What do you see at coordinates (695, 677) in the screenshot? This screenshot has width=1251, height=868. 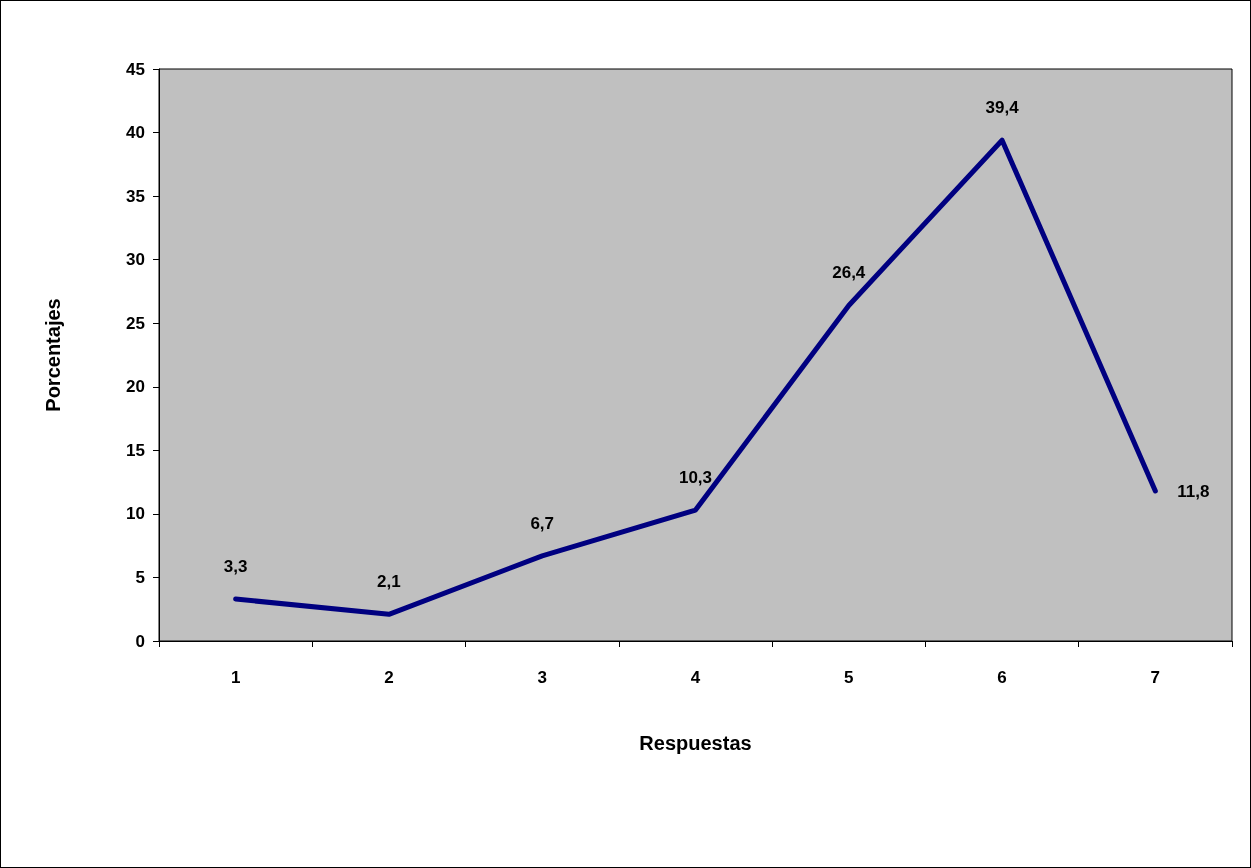 I see `x-tick-label: 4` at bounding box center [695, 677].